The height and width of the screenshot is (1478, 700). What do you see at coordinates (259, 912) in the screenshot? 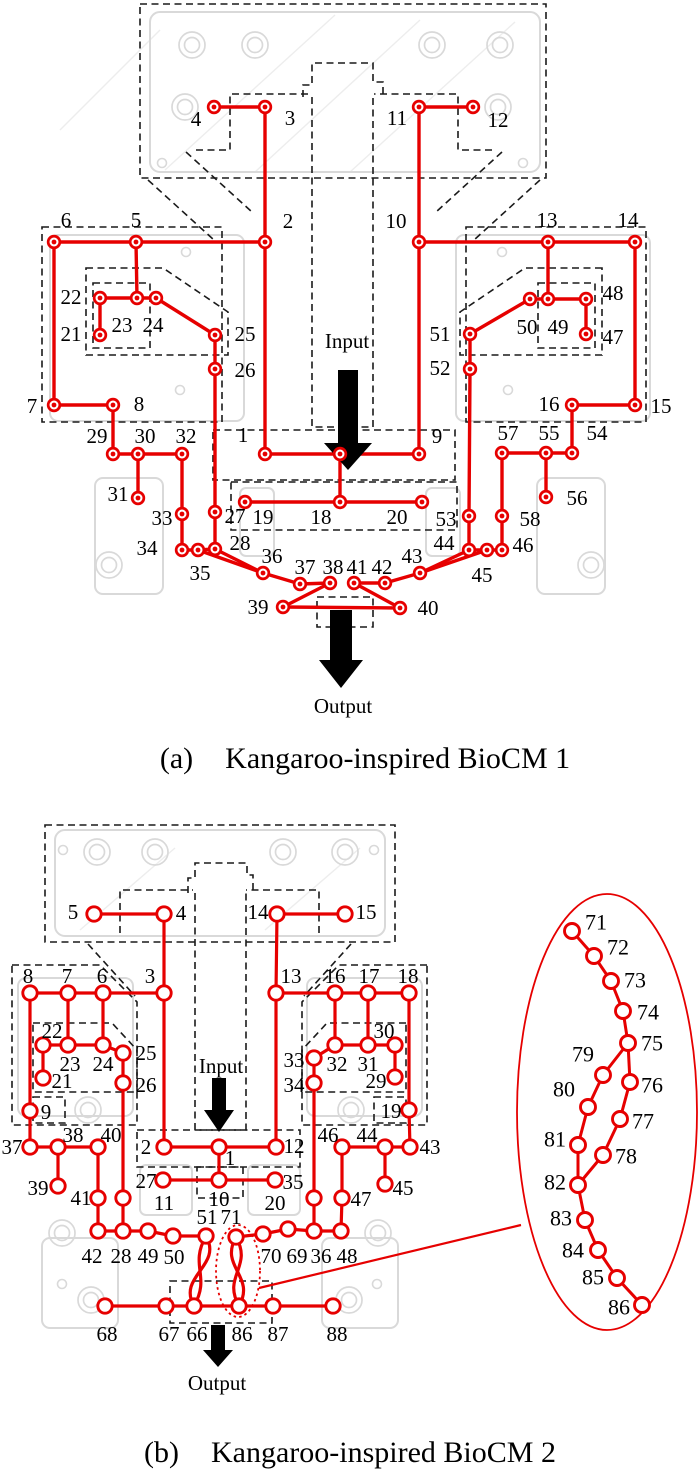
I see `node-label-b-14: 14` at bounding box center [259, 912].